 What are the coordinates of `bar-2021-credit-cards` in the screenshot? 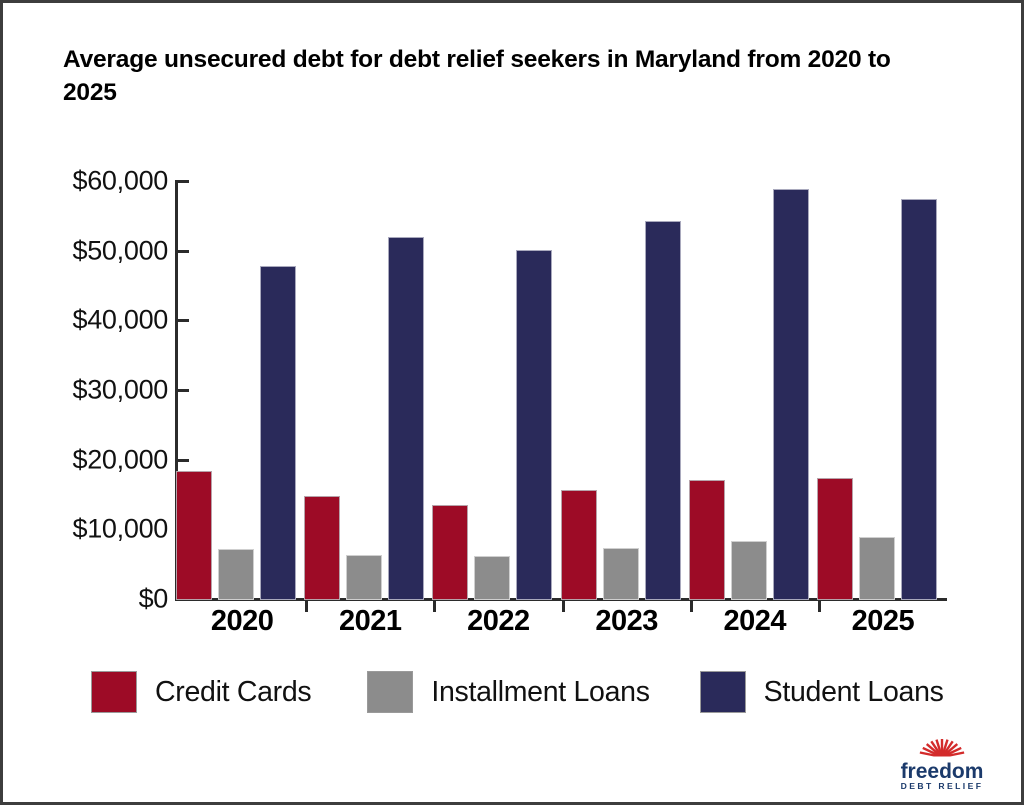 It's located at (322, 548).